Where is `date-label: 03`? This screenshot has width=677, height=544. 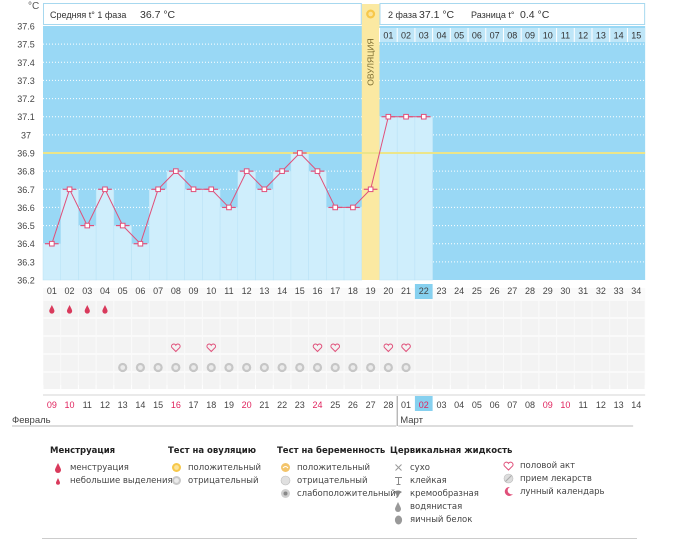 date-label: 03 is located at coordinates (441, 405).